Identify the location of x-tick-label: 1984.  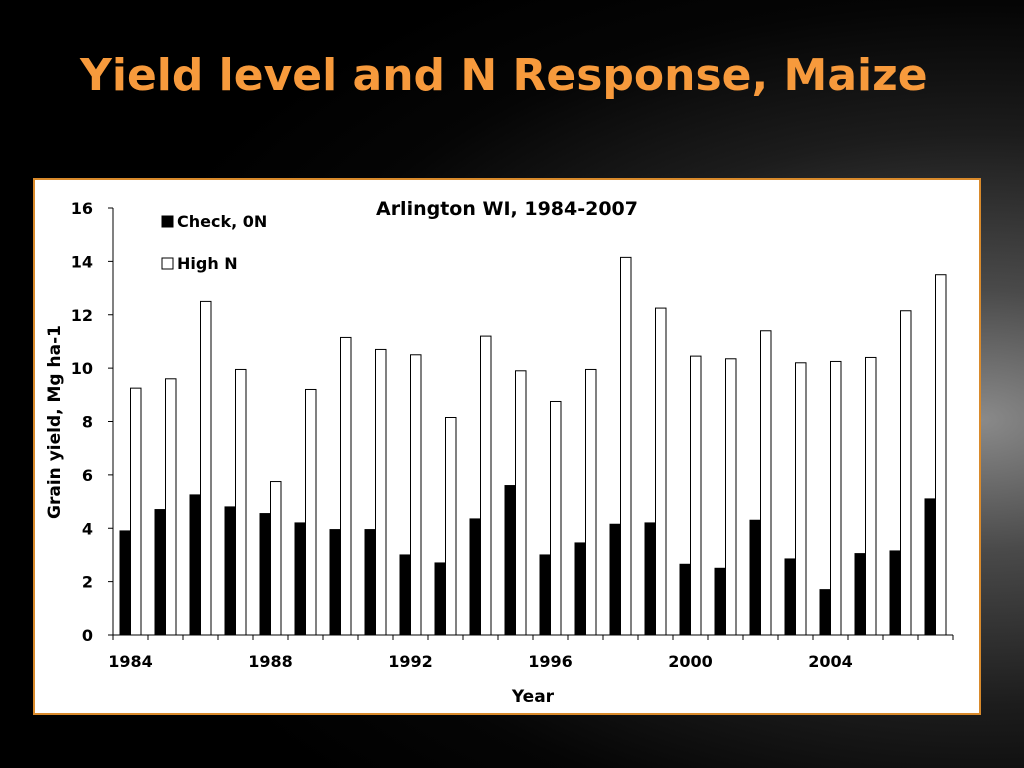
(130, 661).